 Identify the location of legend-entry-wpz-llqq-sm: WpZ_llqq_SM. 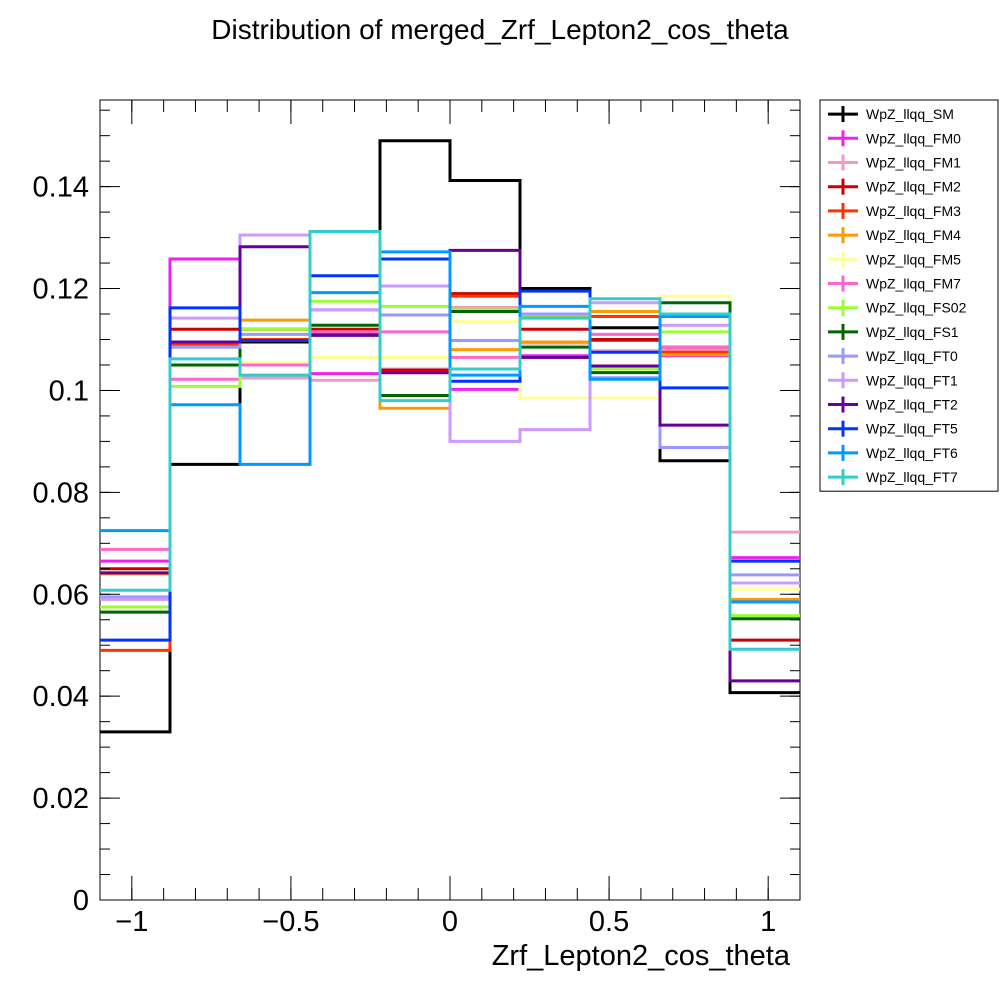
(891, 114).